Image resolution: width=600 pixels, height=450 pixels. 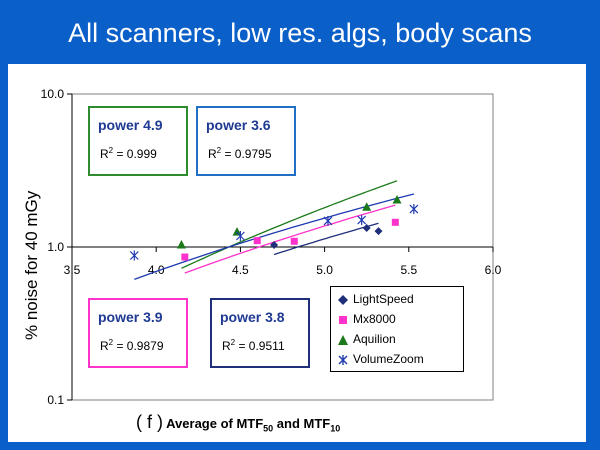 I want to click on y-axis-label: % noise for 40 mGy, so click(x=31, y=265).